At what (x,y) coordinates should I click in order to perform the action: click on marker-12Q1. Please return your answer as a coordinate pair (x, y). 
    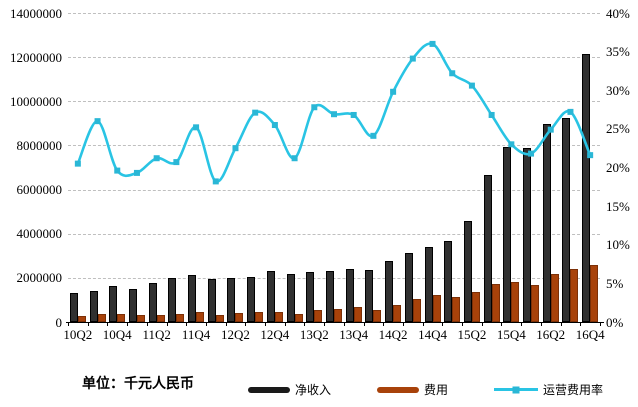
    Looking at the image, I should click on (215, 181).